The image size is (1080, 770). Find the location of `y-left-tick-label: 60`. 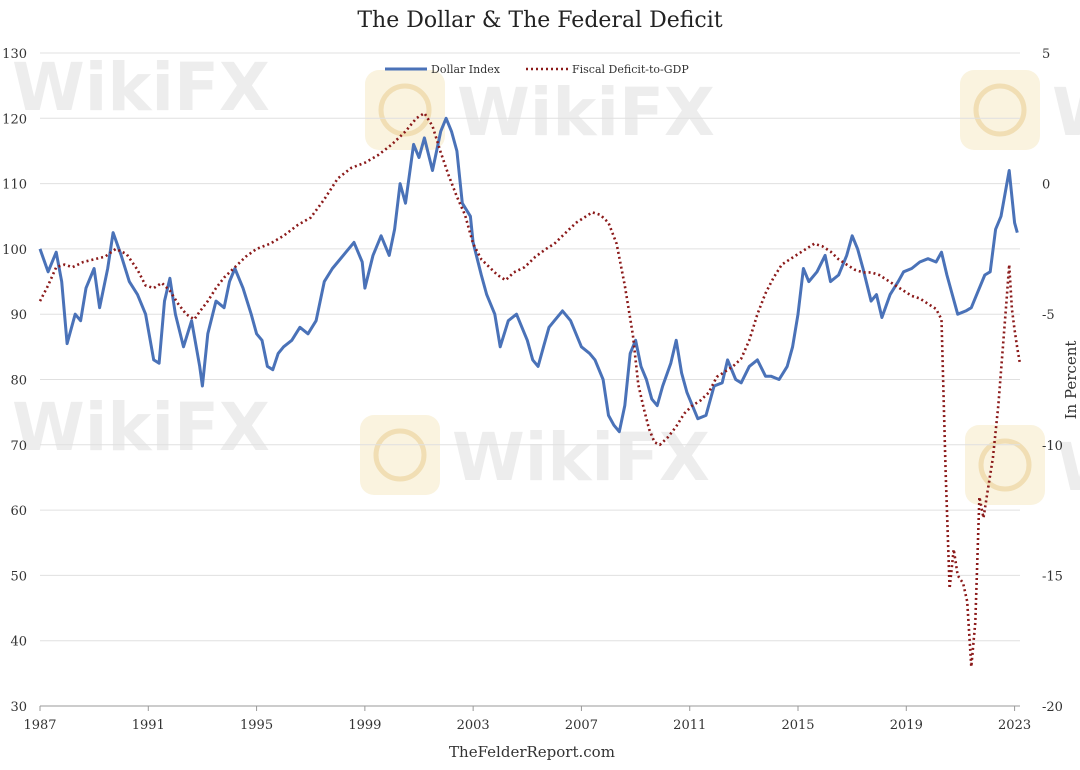

y-left-tick-label: 60 is located at coordinates (18, 511).